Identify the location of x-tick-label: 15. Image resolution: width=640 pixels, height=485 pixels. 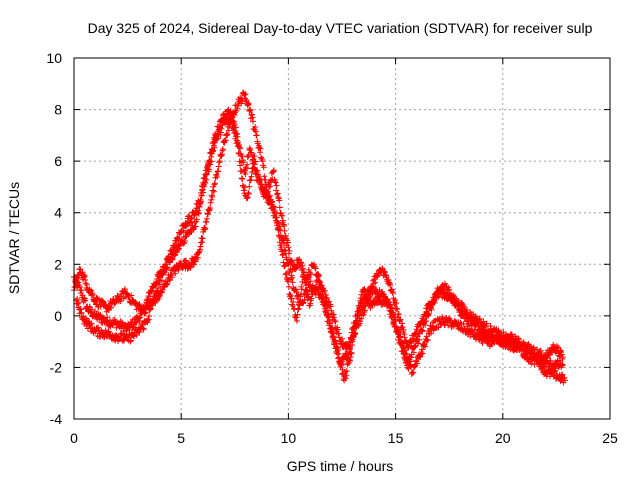
(396, 438).